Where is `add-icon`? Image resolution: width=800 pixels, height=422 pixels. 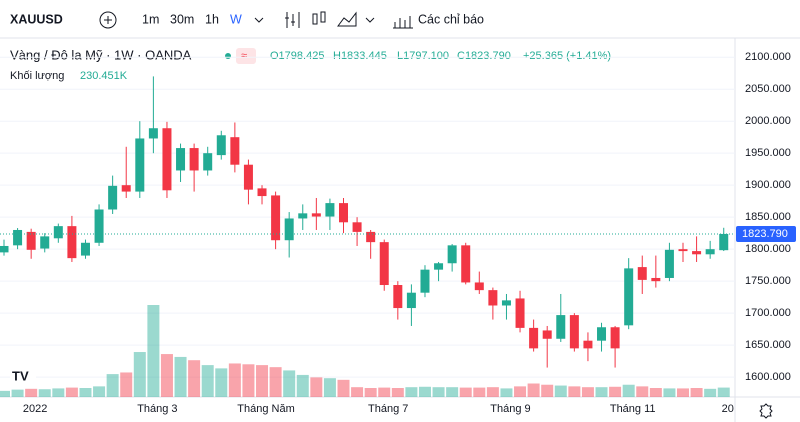
add-icon is located at coordinates (108, 20).